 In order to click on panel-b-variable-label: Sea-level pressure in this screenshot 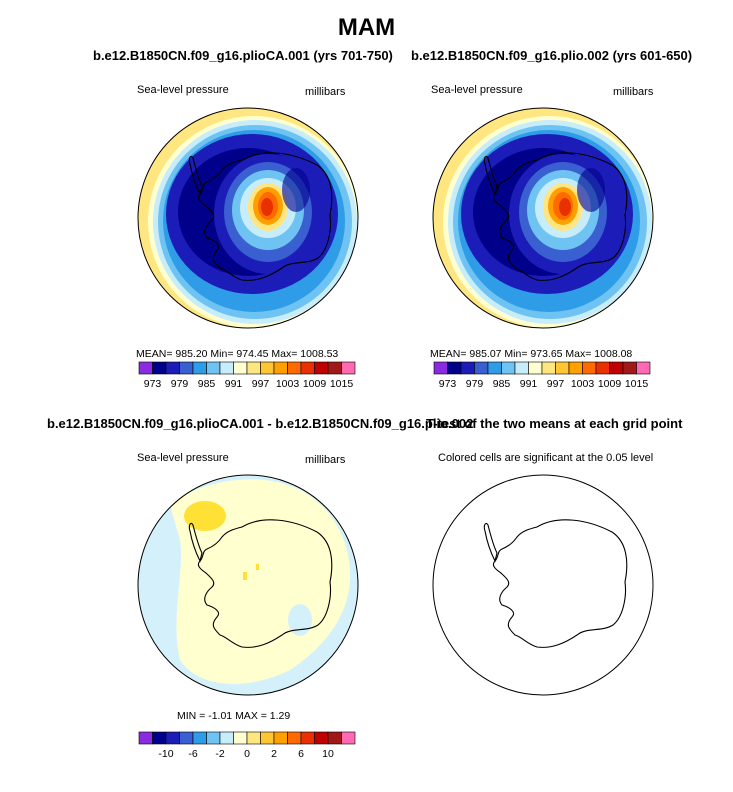, I will do `click(477, 90)`.